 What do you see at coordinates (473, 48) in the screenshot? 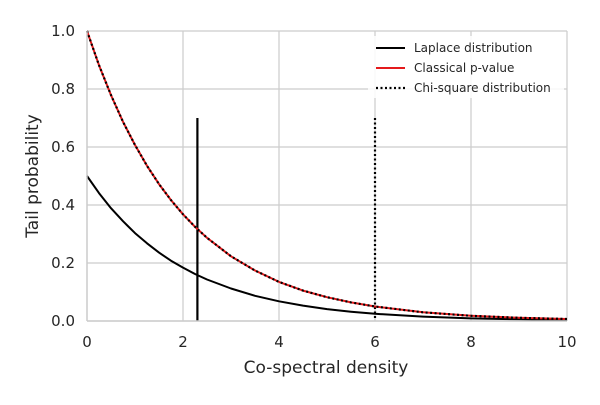
I see `legend-label-laplace: Laplace distribution` at bounding box center [473, 48].